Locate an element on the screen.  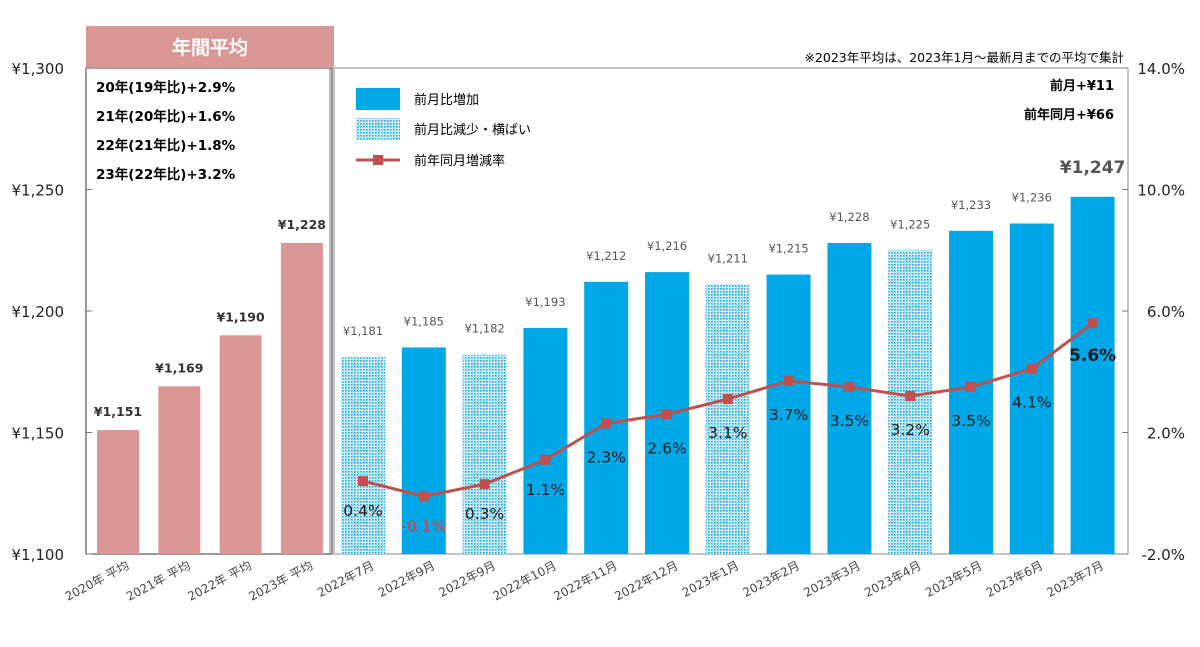
x-tick-label: 2023年3月 is located at coordinates (831, 579).